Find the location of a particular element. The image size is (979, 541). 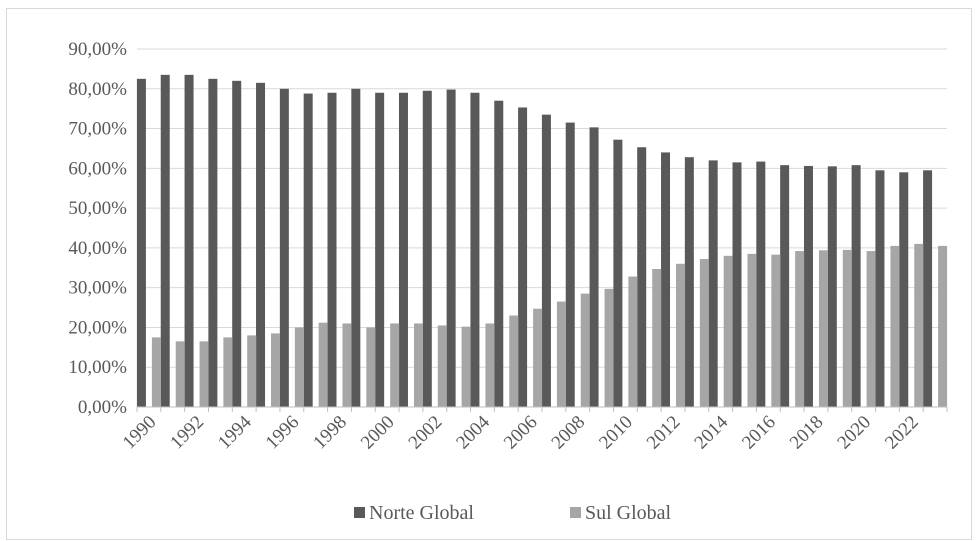

x-tick-label: 2018 is located at coordinates (807, 433).